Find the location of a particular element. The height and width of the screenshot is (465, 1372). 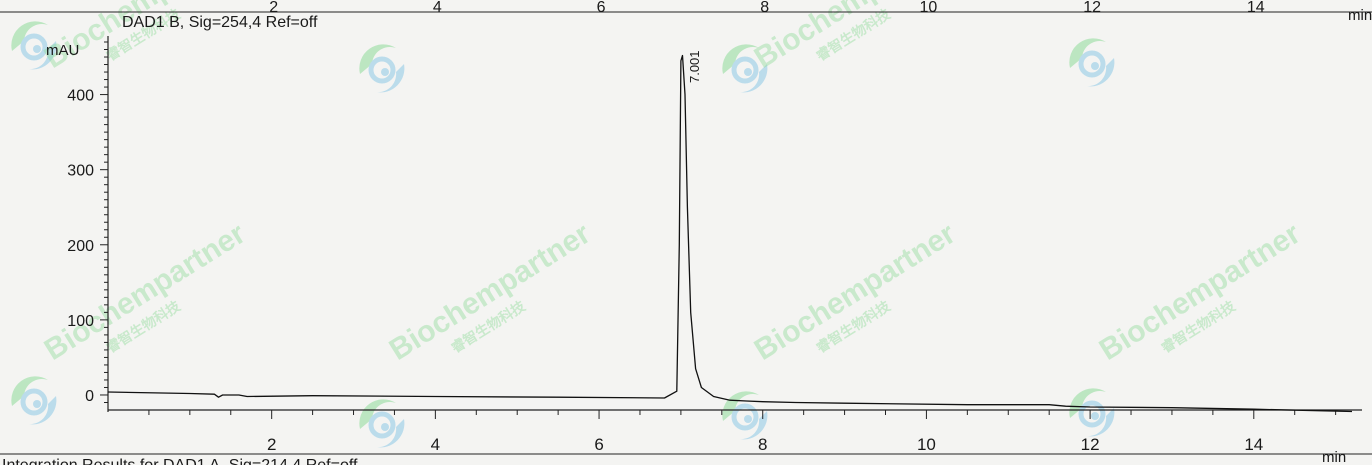

top-strip-tick-label: 6 is located at coordinates (601, 8).